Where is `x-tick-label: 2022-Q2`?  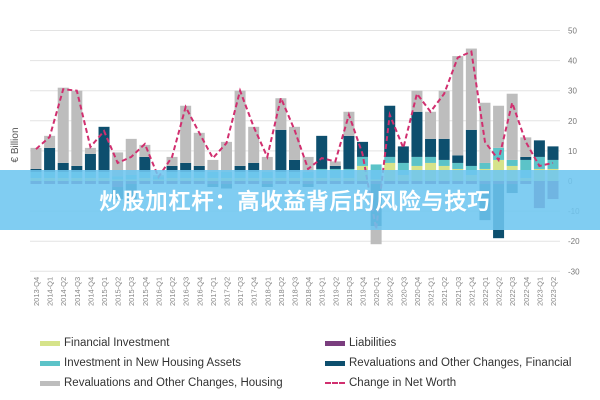
x-tick-label: 2022-Q2 is located at coordinates (499, 291).